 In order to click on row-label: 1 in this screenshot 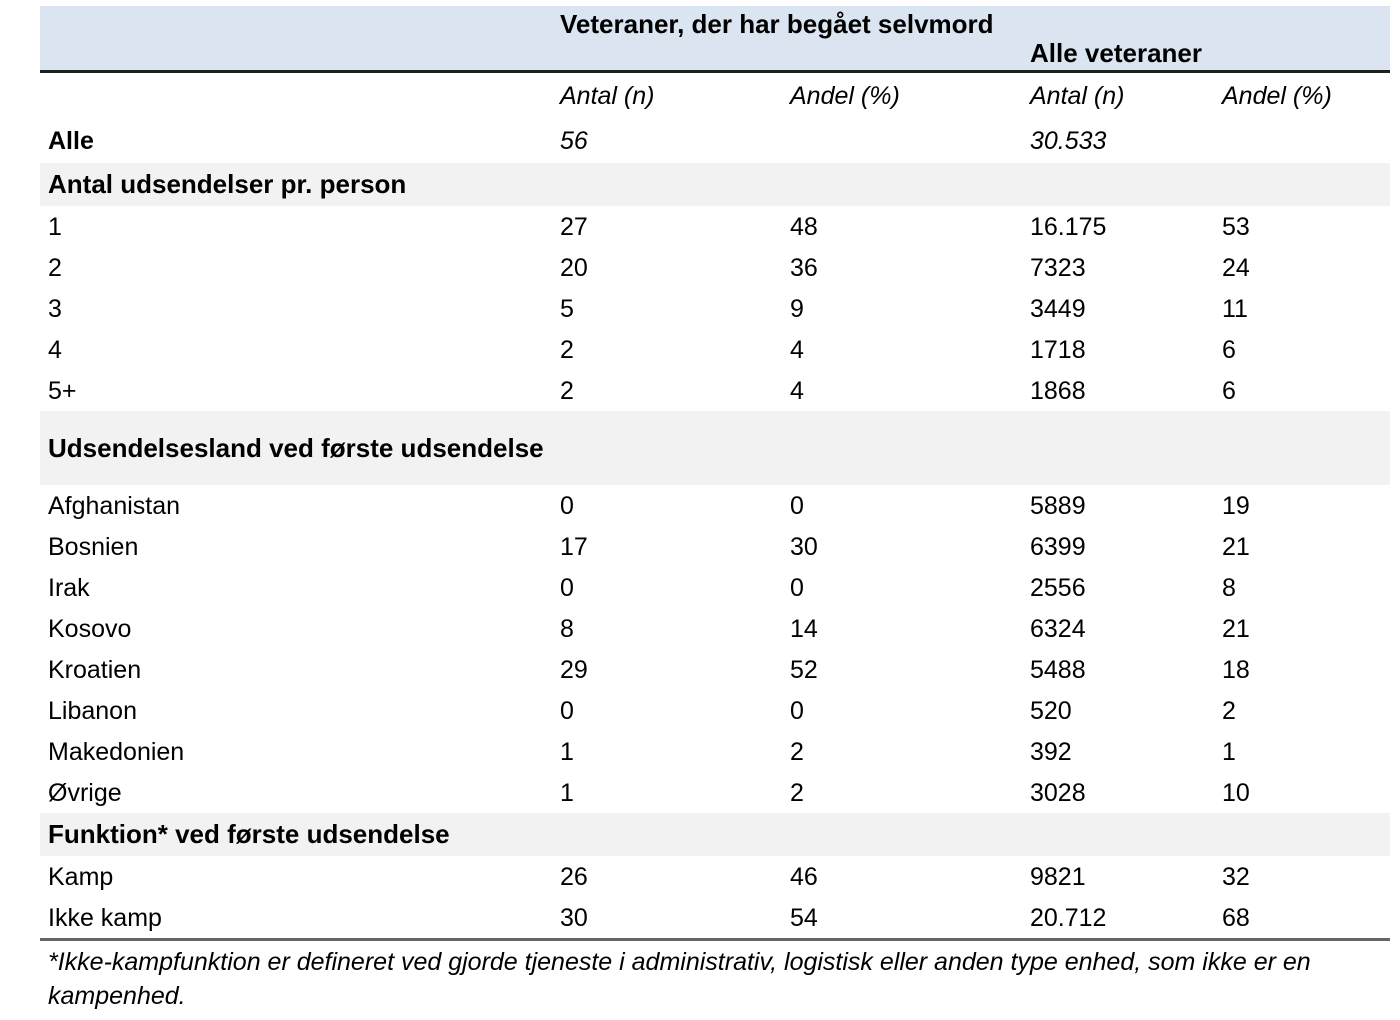, I will do `click(55, 226)`.